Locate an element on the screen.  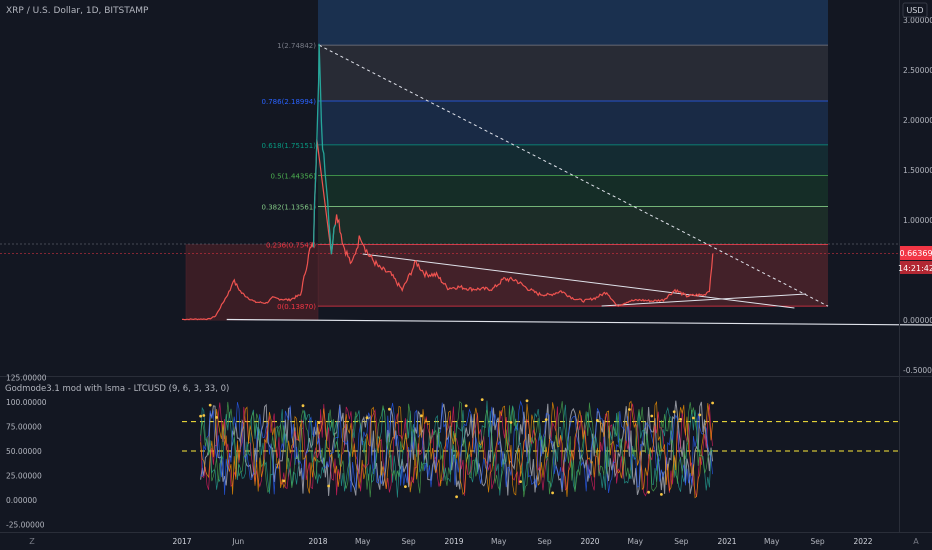
auto-scale-toggle: A is located at coordinates (916, 541).